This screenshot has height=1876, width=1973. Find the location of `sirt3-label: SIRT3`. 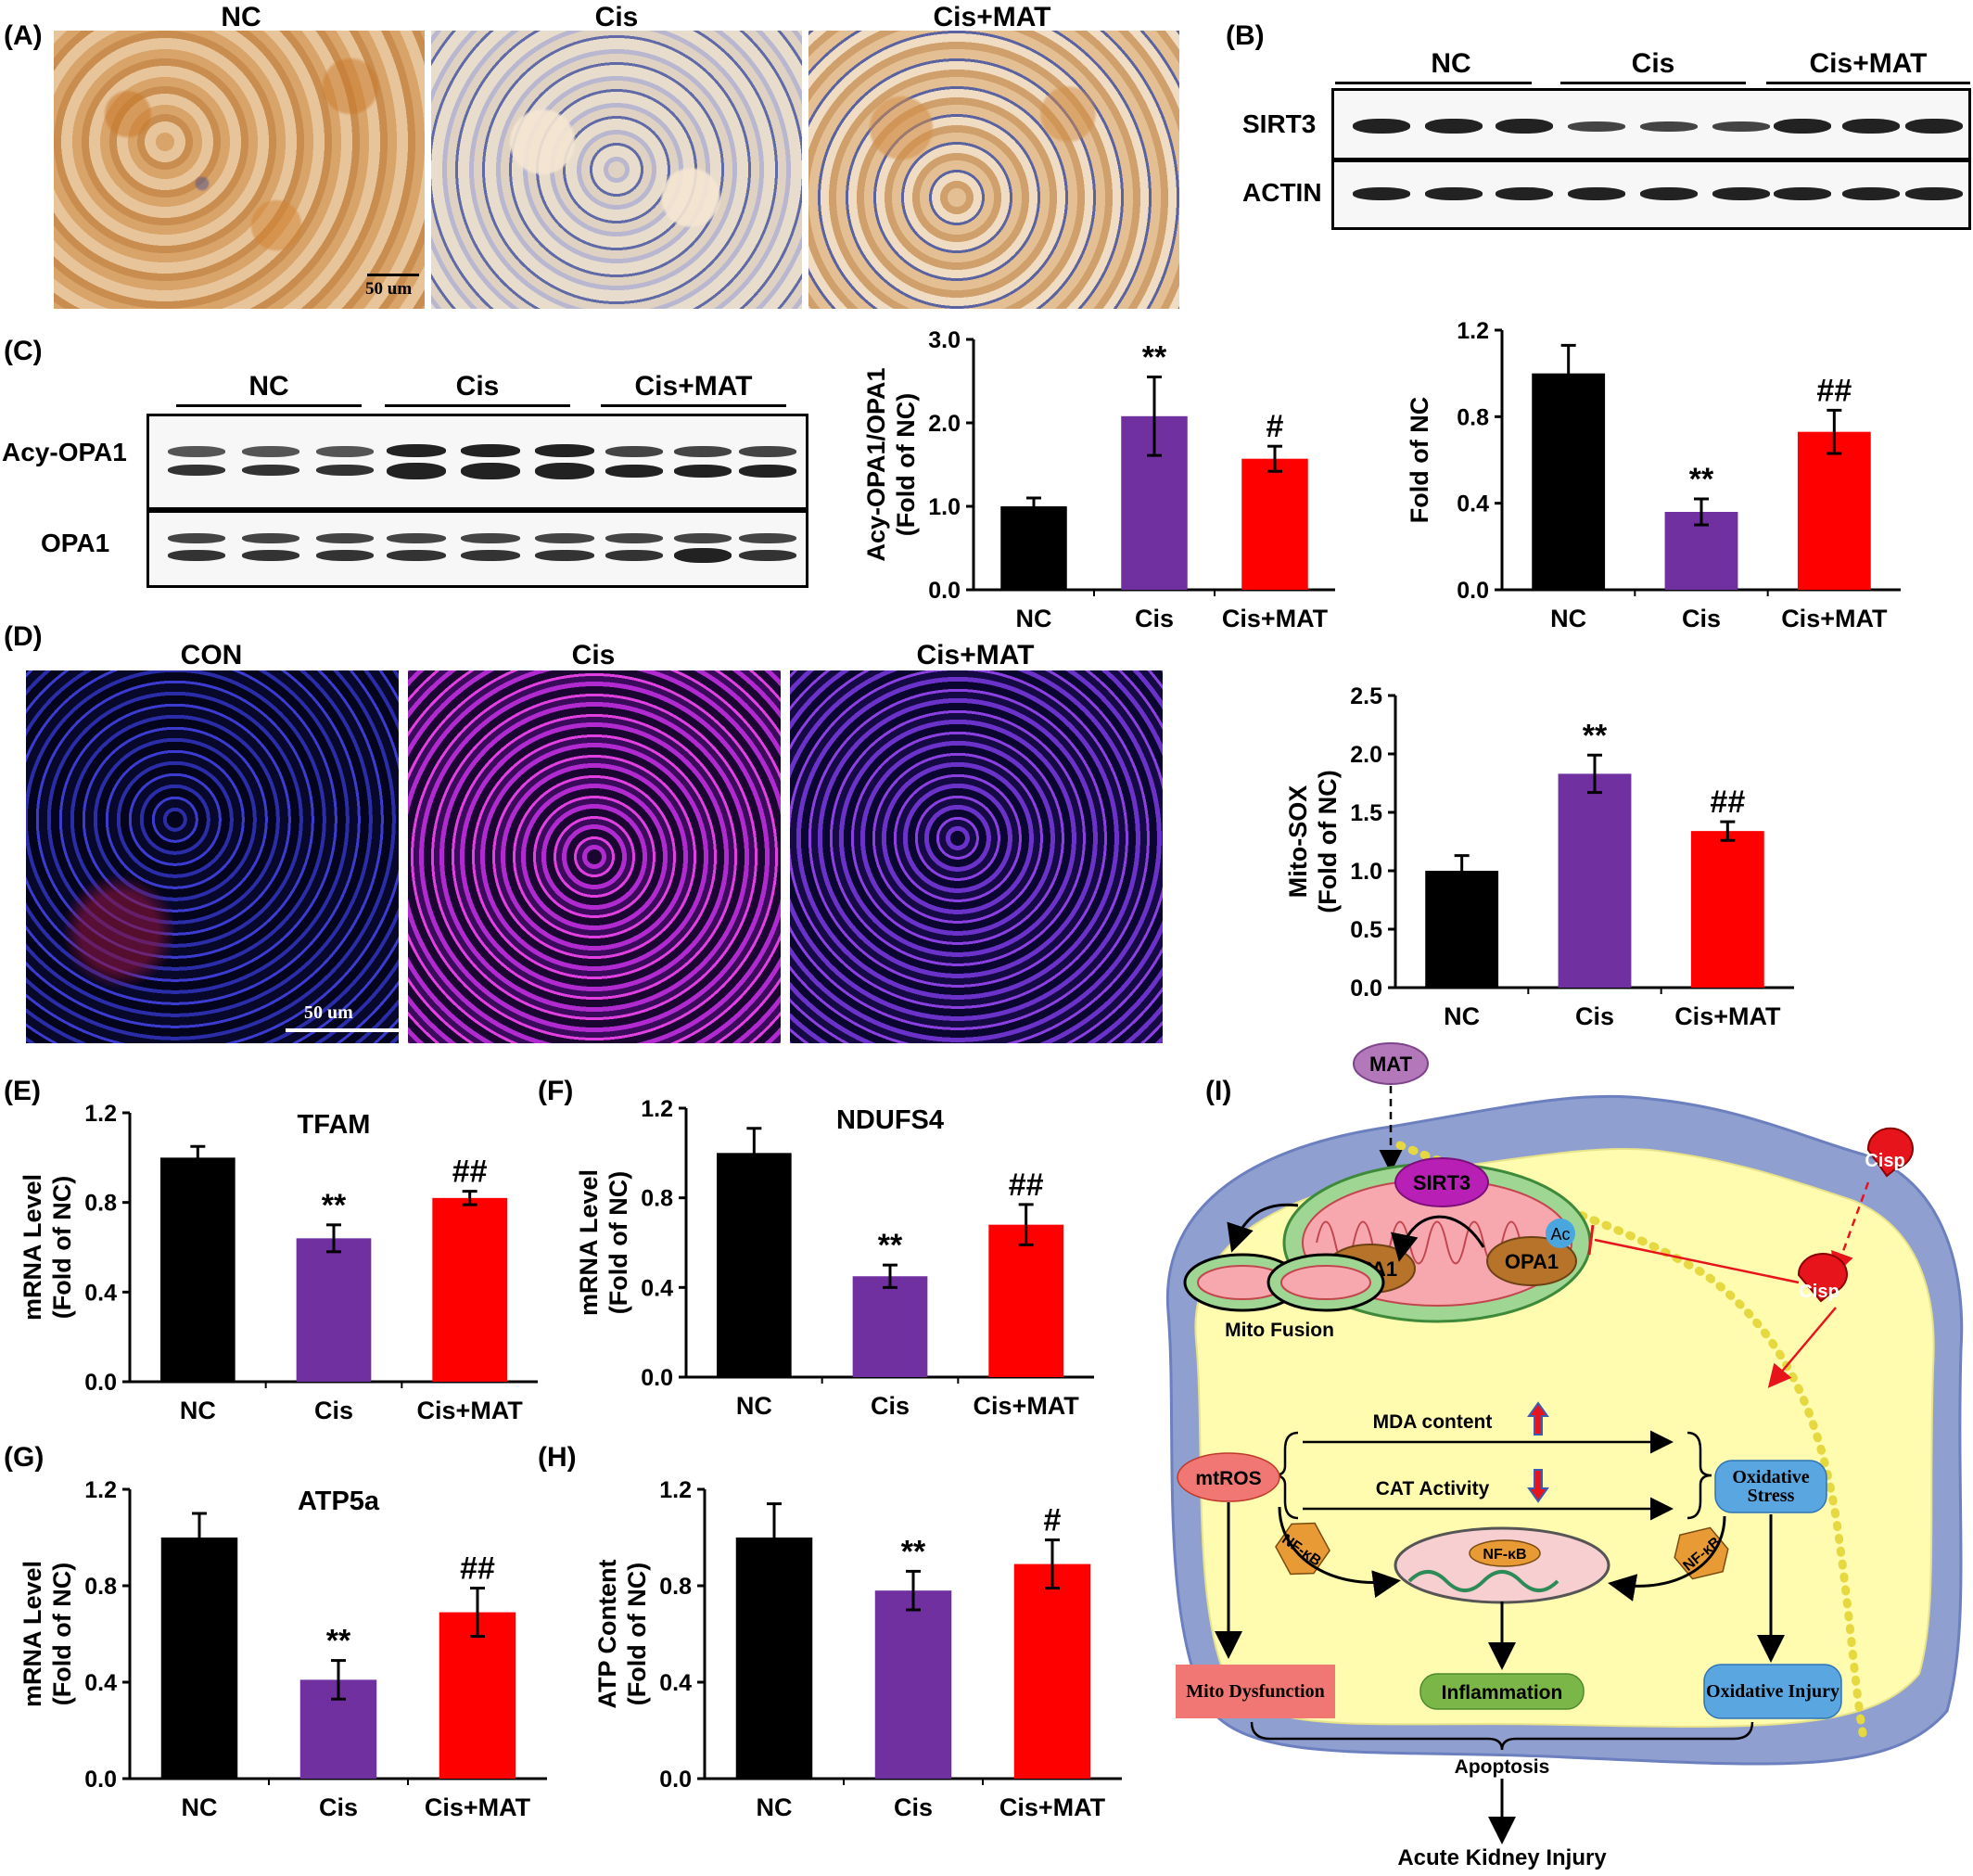

sirt3-label: SIRT3 is located at coordinates (1441, 1182).